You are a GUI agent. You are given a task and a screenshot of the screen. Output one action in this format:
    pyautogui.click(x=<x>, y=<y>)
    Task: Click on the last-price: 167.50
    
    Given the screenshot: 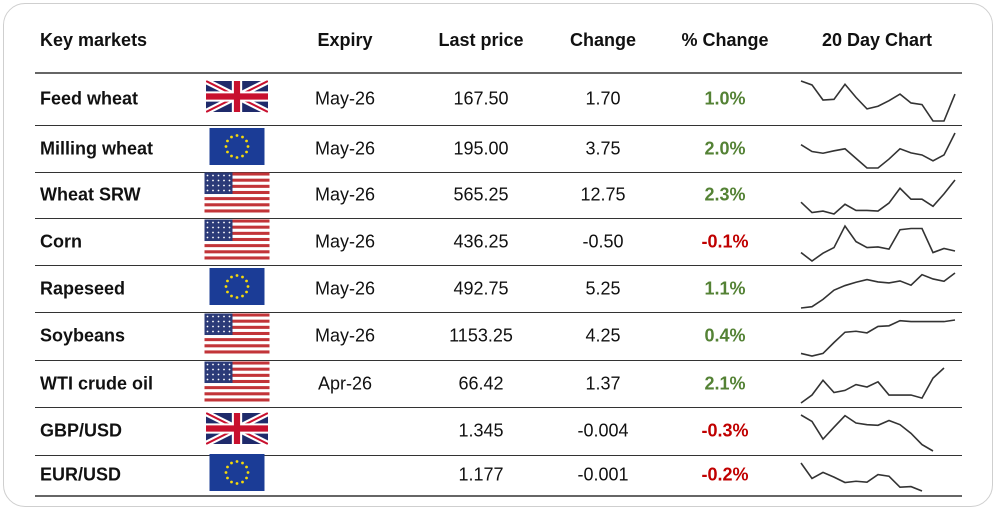 What is the action you would take?
    pyautogui.click(x=481, y=98)
    